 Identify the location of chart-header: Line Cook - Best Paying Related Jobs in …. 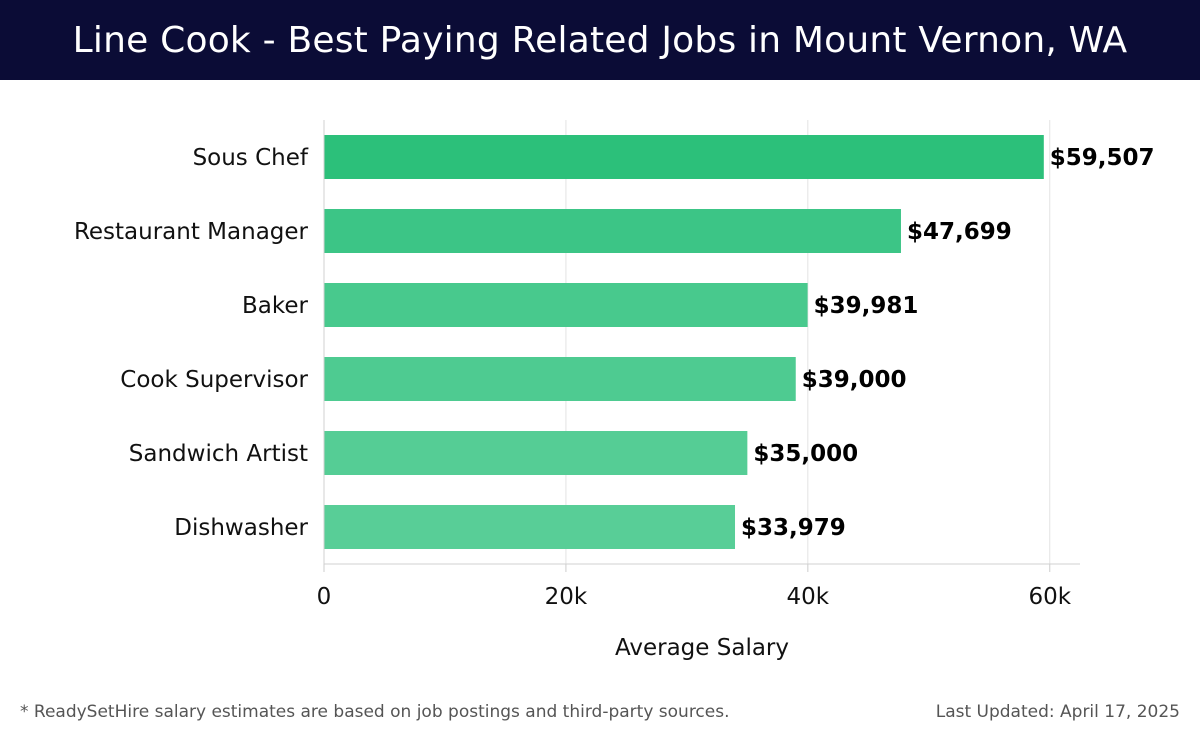
(600, 40).